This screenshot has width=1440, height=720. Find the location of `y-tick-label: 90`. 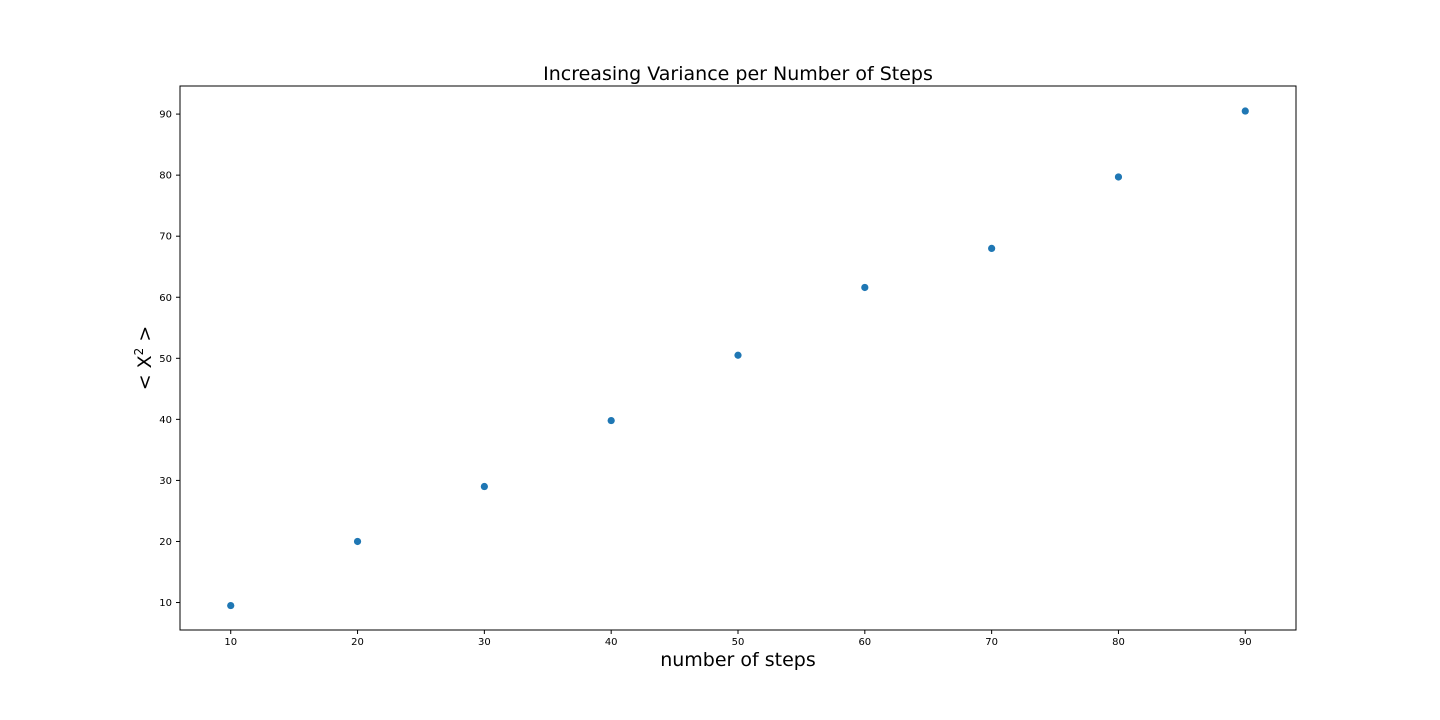

y-tick-label: 90 is located at coordinates (165, 115).